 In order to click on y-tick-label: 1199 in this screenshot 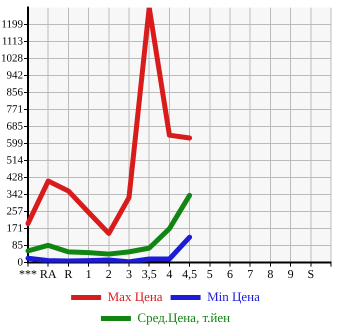, I will do `click(12, 24)`.